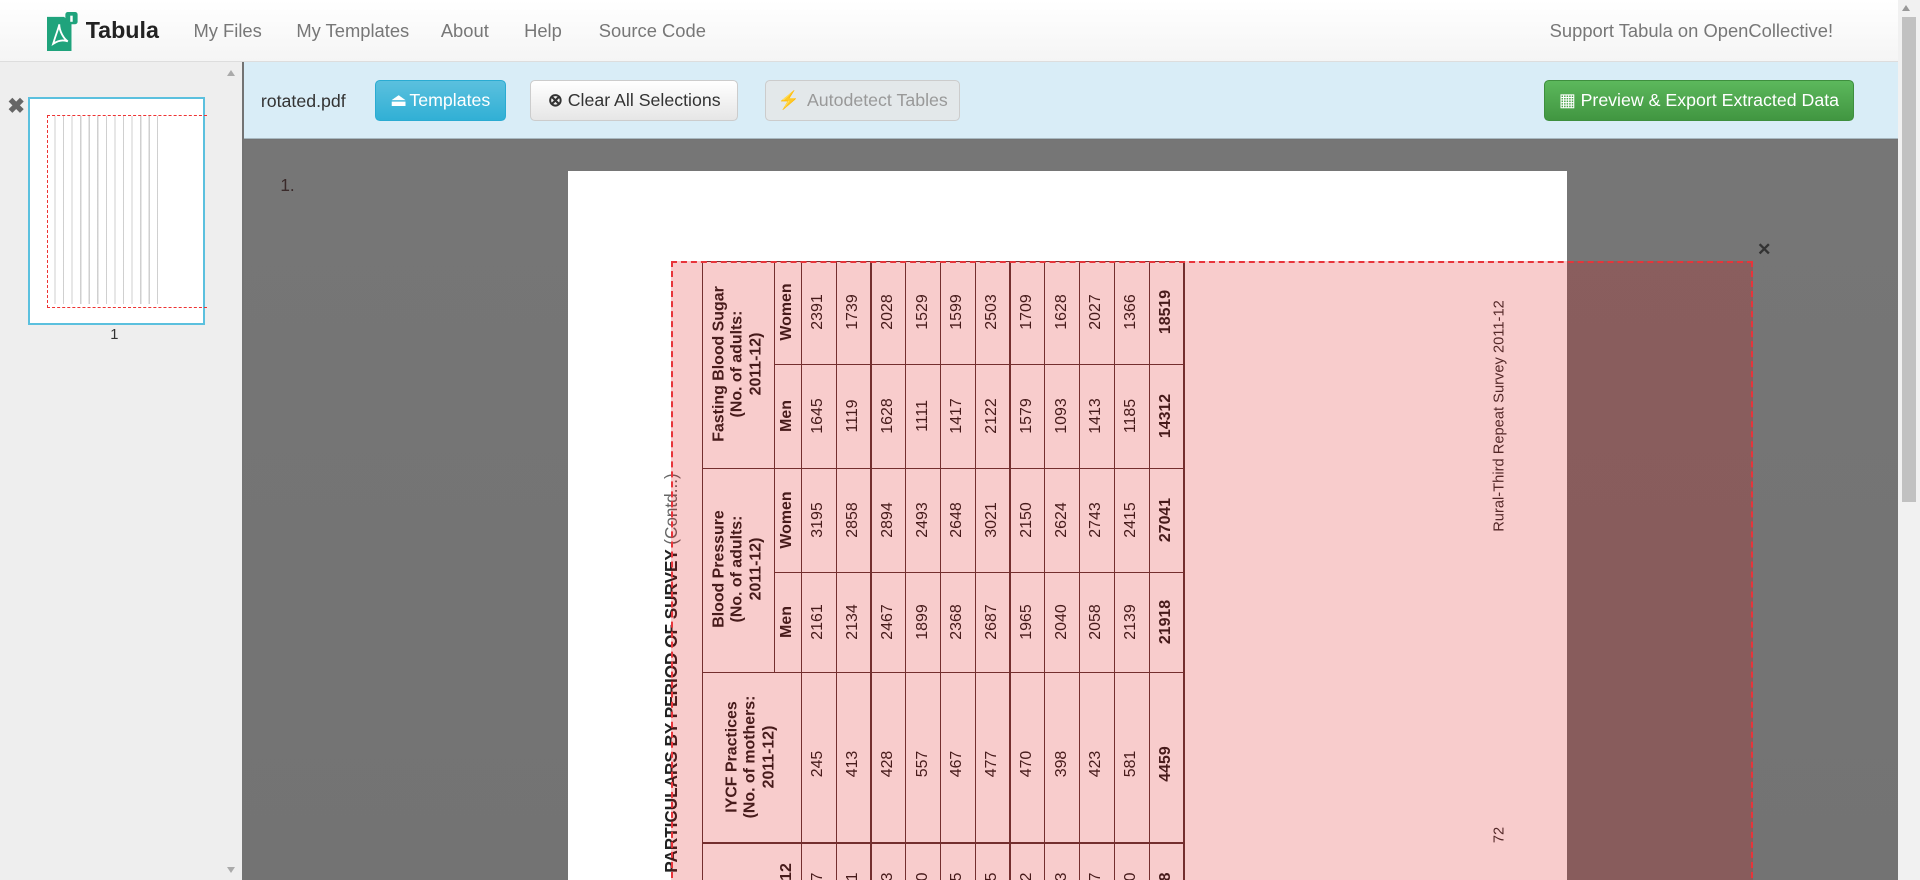  I want to click on subheader-separator, so click(774, 466).